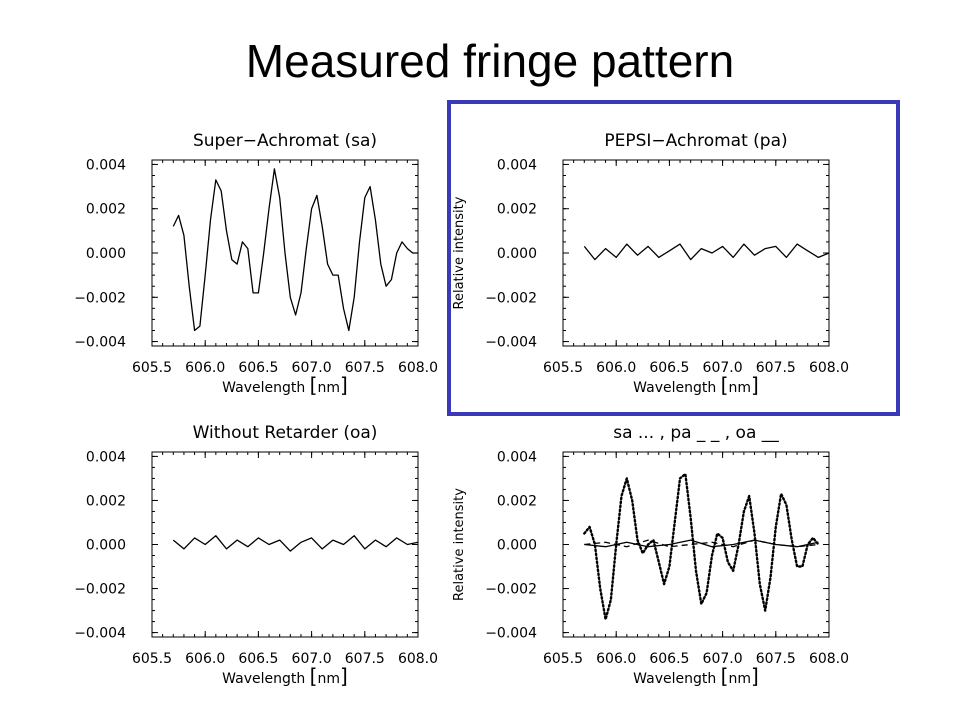 This screenshot has height=720, width=960. Describe the element at coordinates (285, 433) in the screenshot. I see `chart-title: Without Retarder (oa)` at that location.